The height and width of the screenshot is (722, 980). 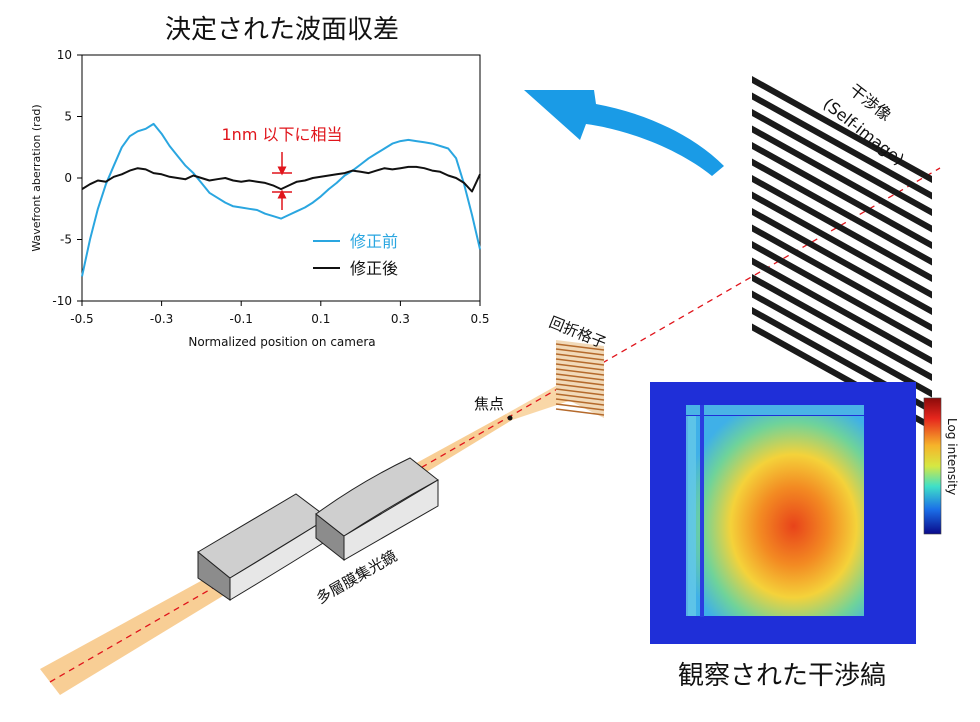 I want to click on blue-arrow, so click(x=624, y=133).